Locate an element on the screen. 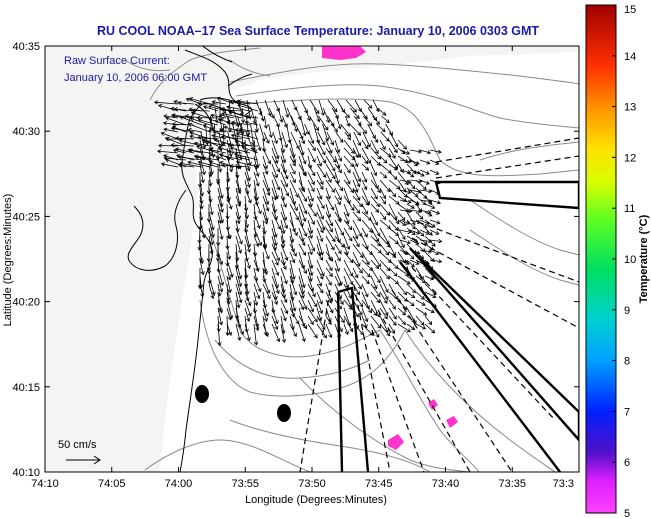  x-tick-label: 73:50 is located at coordinates (312, 484).